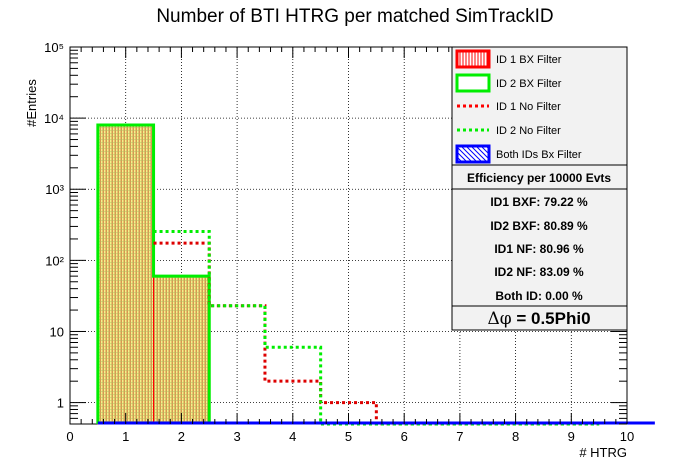  Describe the element at coordinates (404, 436) in the screenshot. I see `x-tick-label: 6` at that location.